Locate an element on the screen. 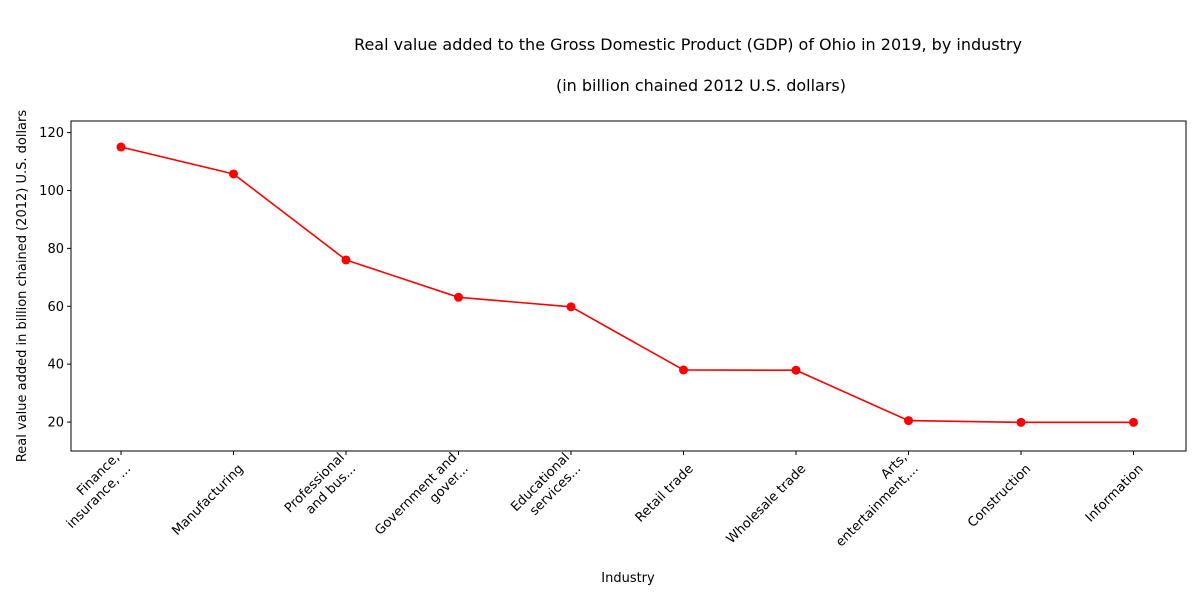 The image size is (1200, 600). y-tick-label: 20 is located at coordinates (55, 423).